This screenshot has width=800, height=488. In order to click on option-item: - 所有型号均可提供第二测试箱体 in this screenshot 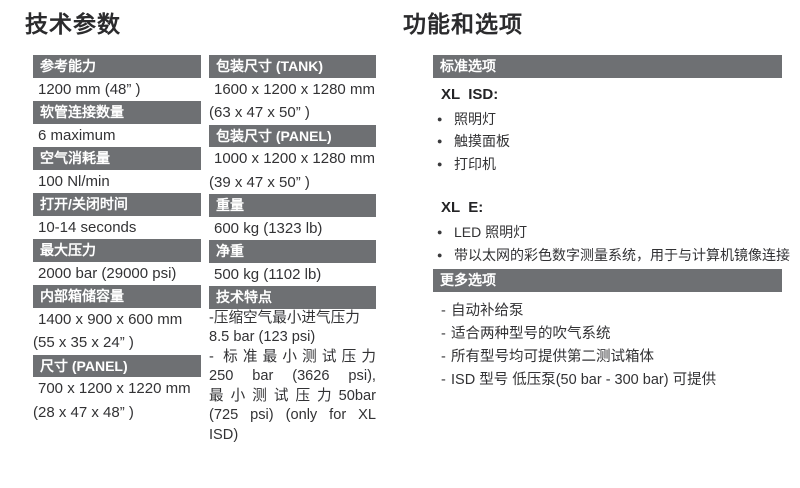, I will do `click(607, 357)`.